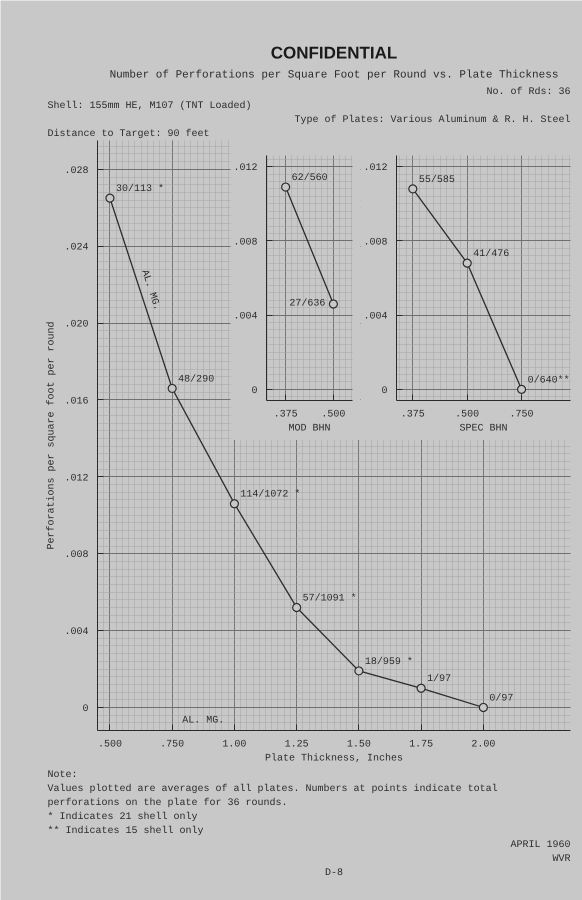 This screenshot has width=582, height=900. I want to click on text: Note:, so click(63, 775).